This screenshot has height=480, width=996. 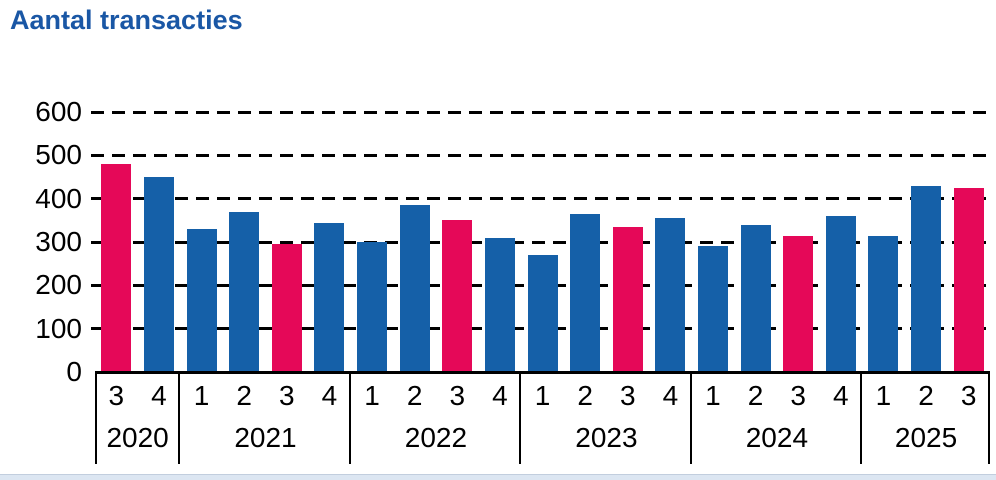 What do you see at coordinates (436, 437) in the screenshot?
I see `year-label-2022: 2022` at bounding box center [436, 437].